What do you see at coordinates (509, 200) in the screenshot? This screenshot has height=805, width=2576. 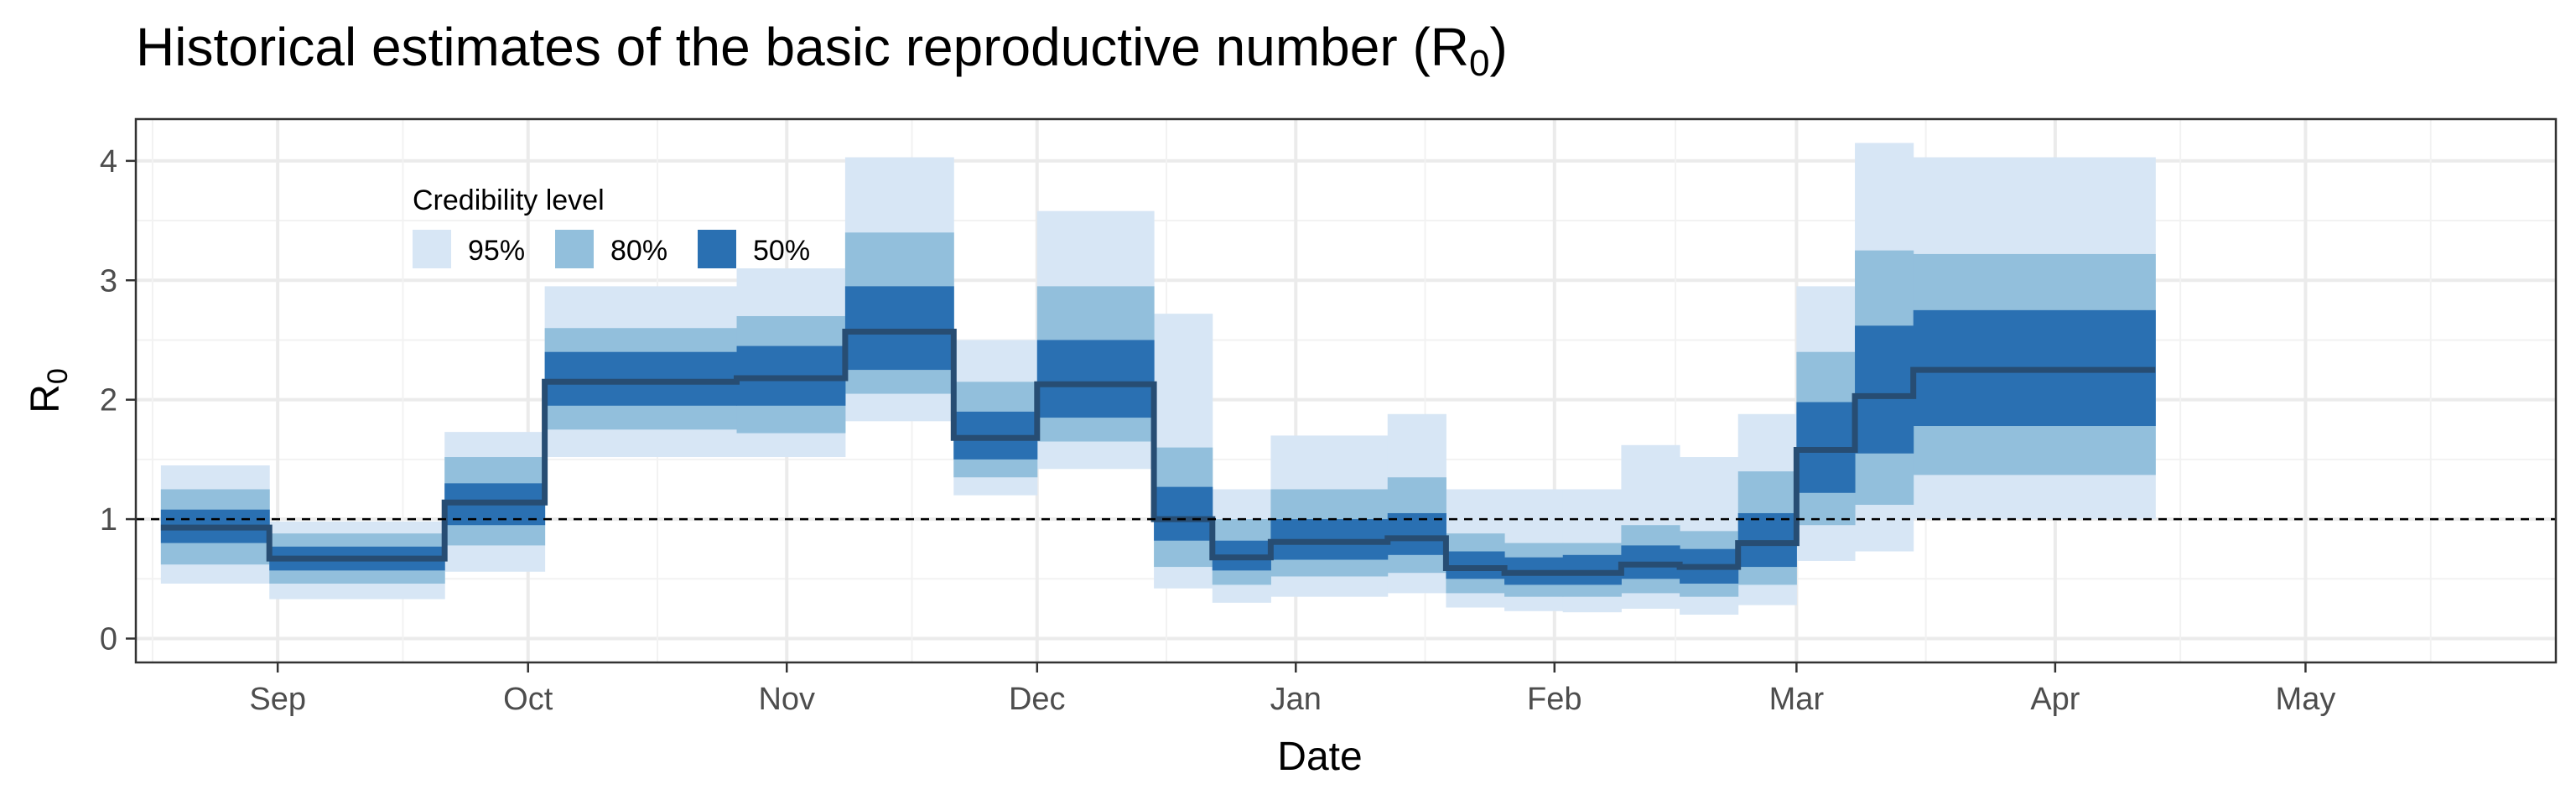 I see `legend-title: Credibility level` at bounding box center [509, 200].